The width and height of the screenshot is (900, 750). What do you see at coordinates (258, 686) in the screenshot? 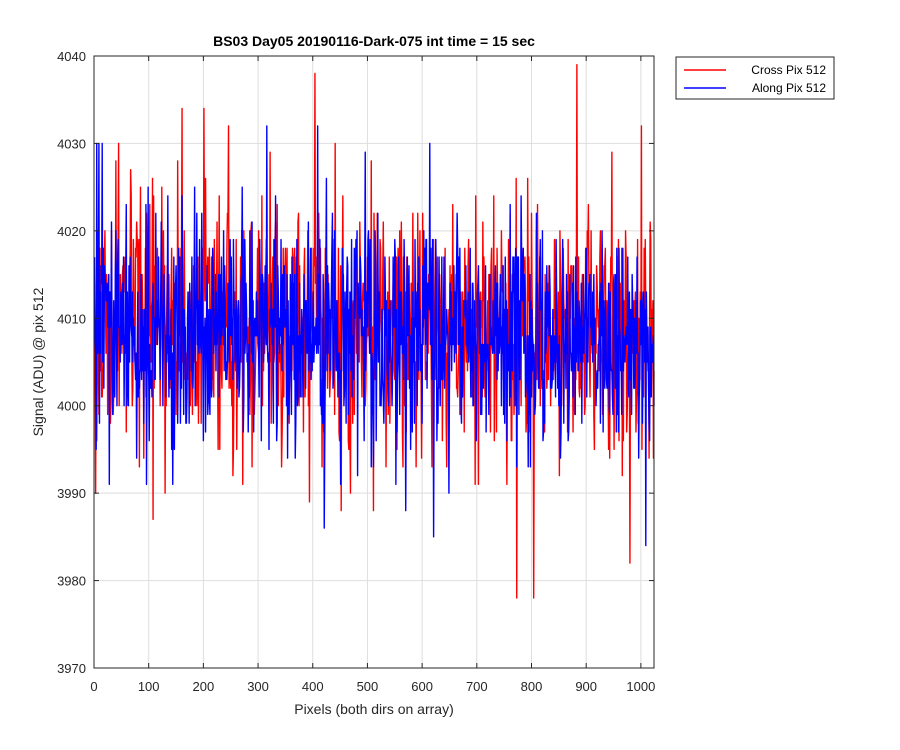
I see `x-tick-label: 300` at bounding box center [258, 686].